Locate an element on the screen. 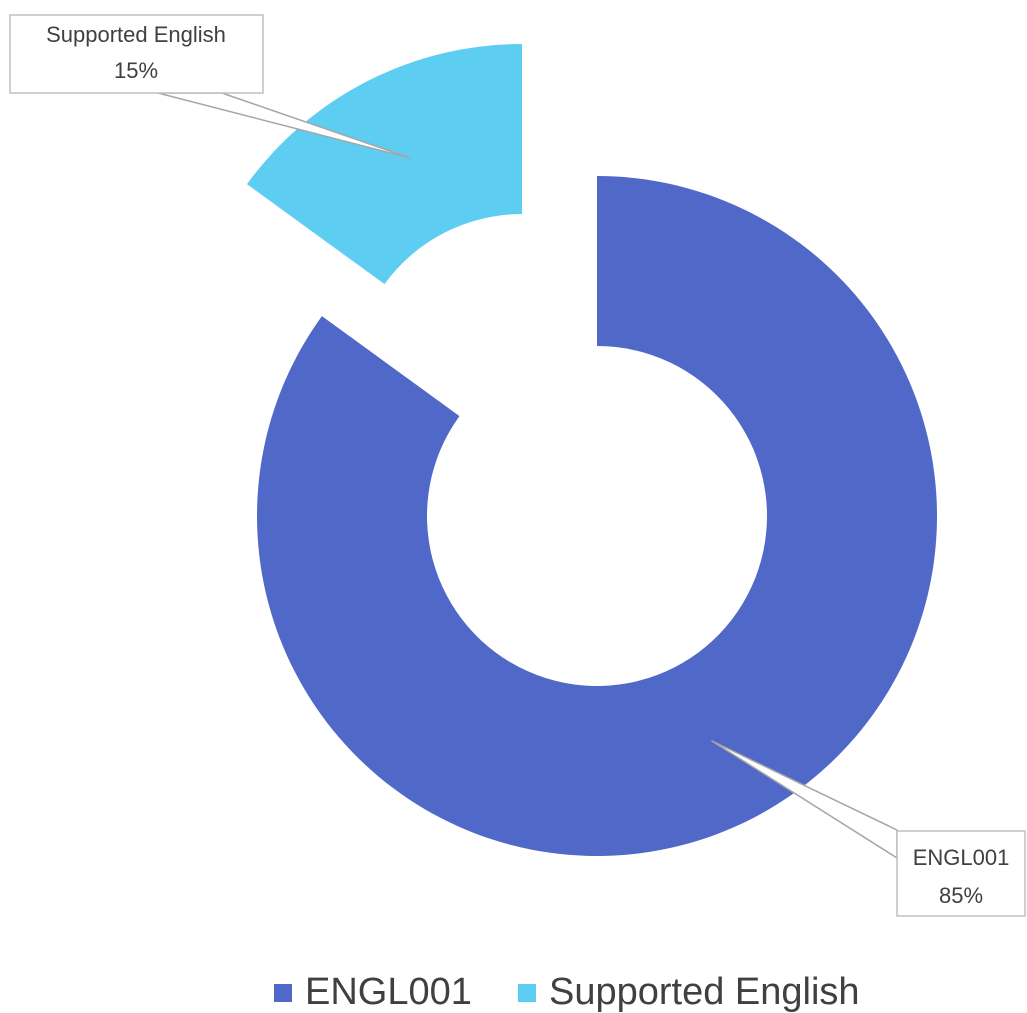 The height and width of the screenshot is (1013, 1027). legend-swatch-supported-english is located at coordinates (527, 993).